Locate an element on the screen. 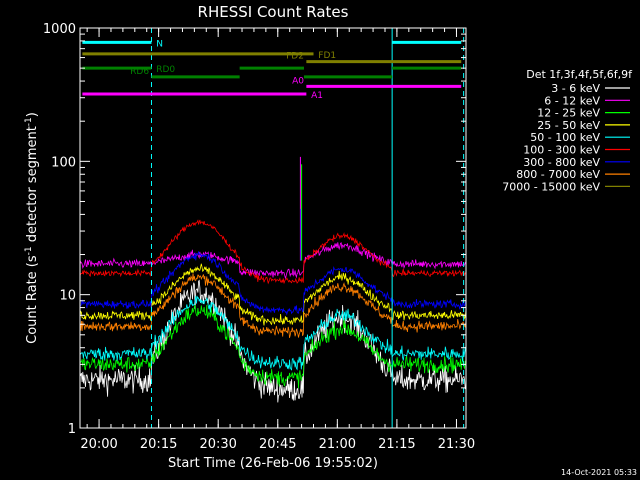 The width and height of the screenshot is (640, 480). legend-entry-label: 300 - 800 keV is located at coordinates (561, 162).